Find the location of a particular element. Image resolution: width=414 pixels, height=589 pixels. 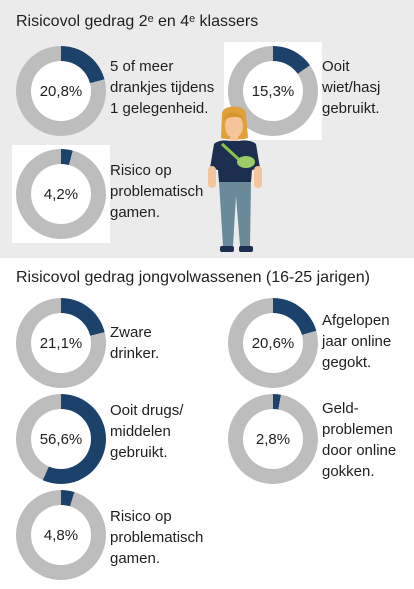

donut-value: 2,8% is located at coordinates (273, 439).